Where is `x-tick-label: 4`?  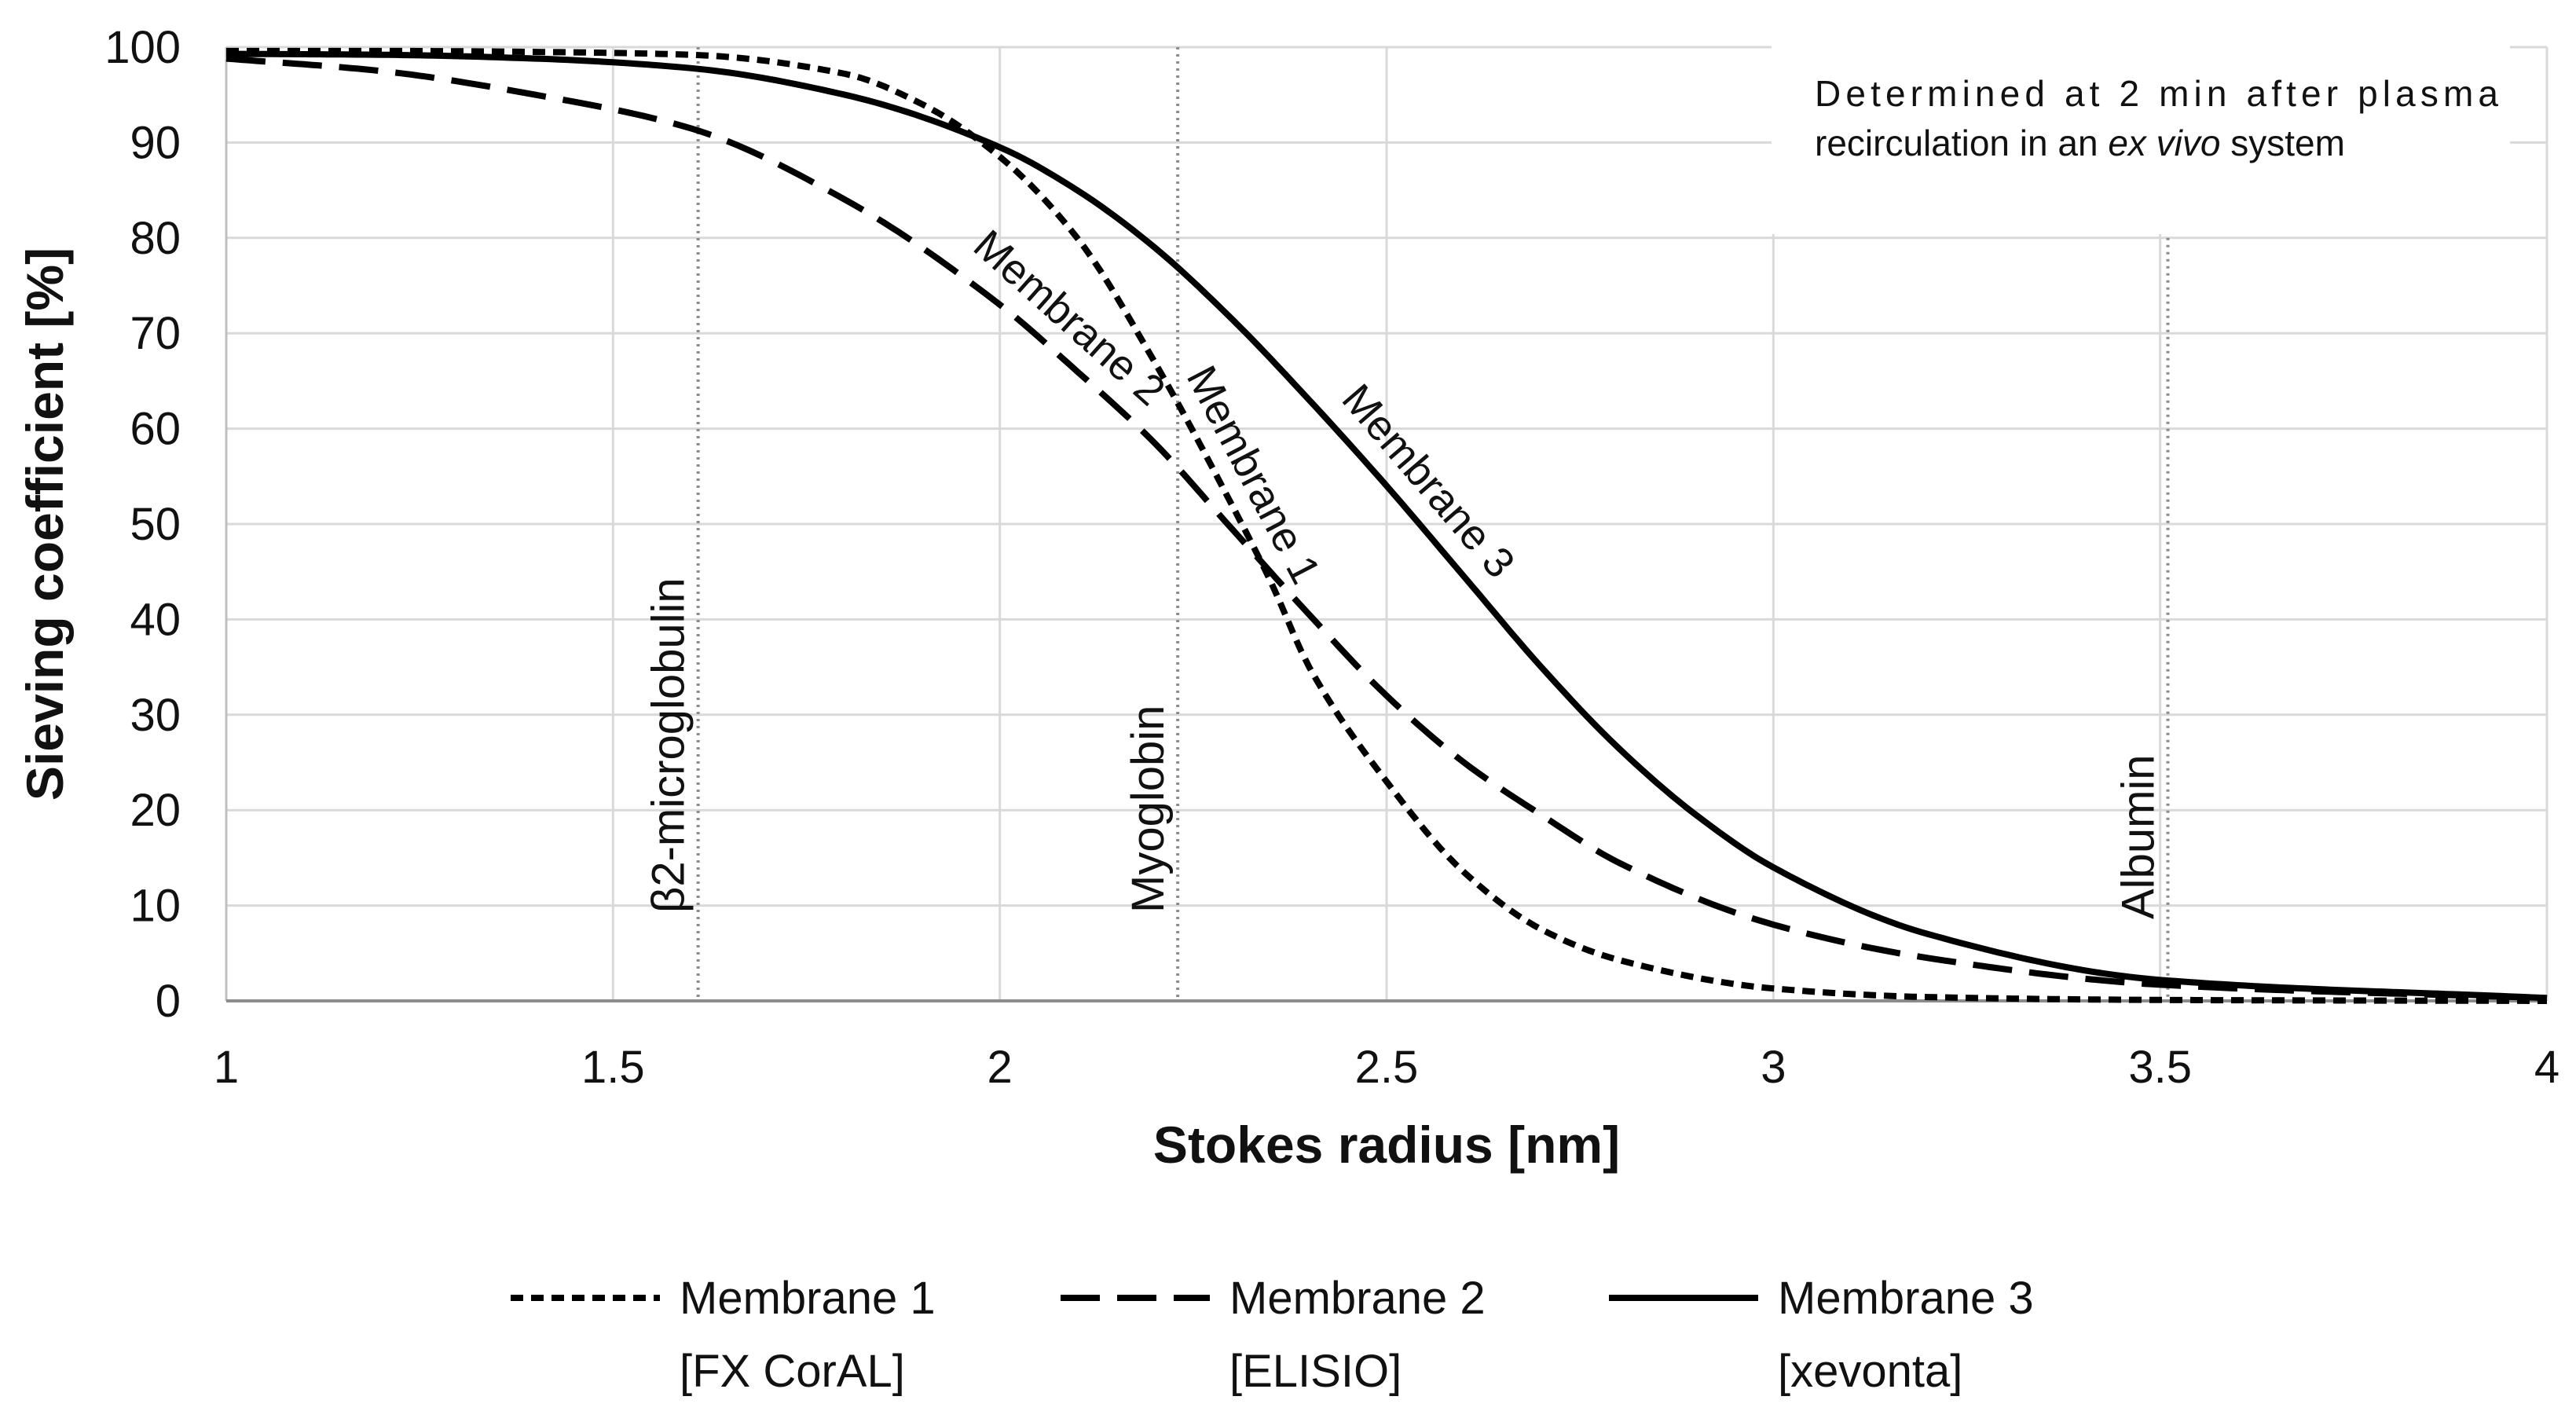
x-tick-label: 4 is located at coordinates (2547, 1067).